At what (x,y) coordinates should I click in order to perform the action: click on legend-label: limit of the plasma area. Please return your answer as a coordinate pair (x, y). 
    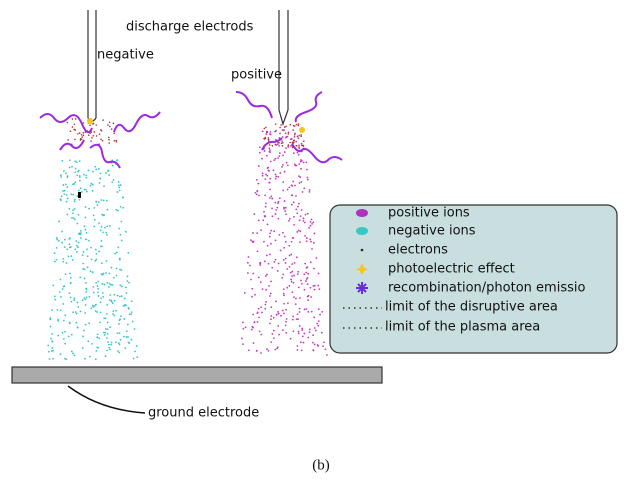
    Looking at the image, I should click on (462, 327).